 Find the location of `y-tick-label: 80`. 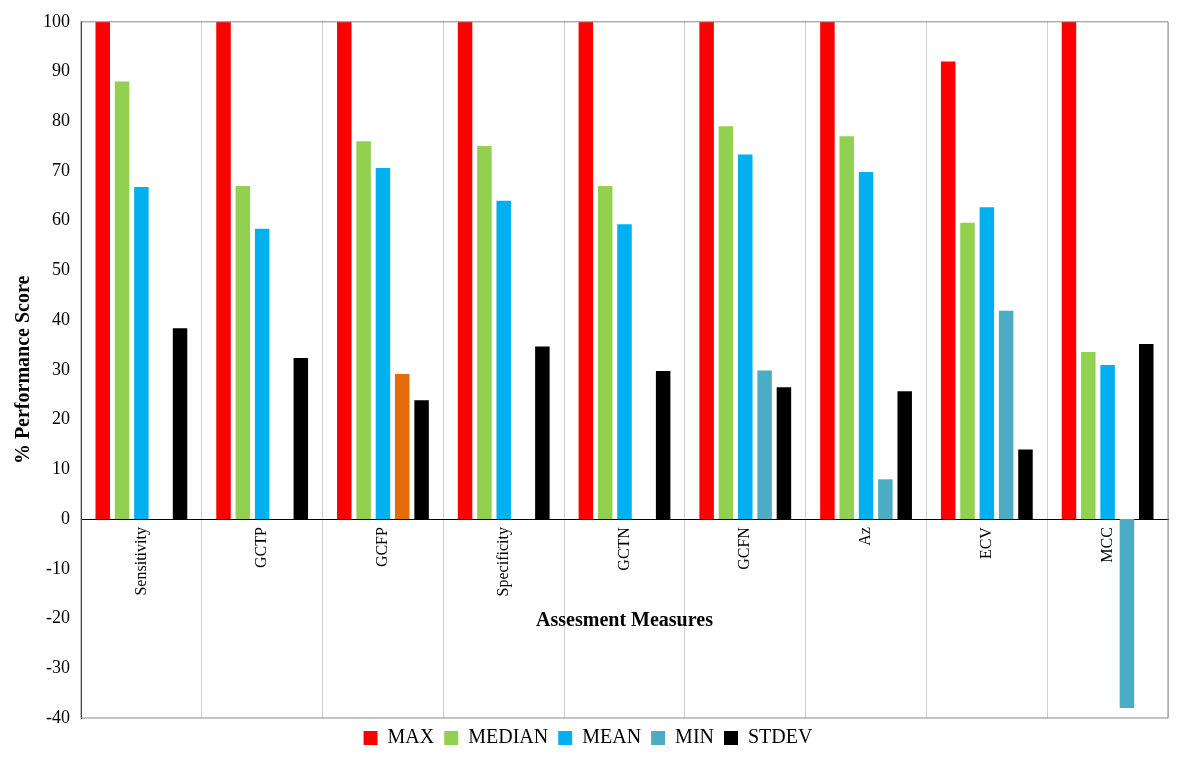

y-tick-label: 80 is located at coordinates (61, 119).